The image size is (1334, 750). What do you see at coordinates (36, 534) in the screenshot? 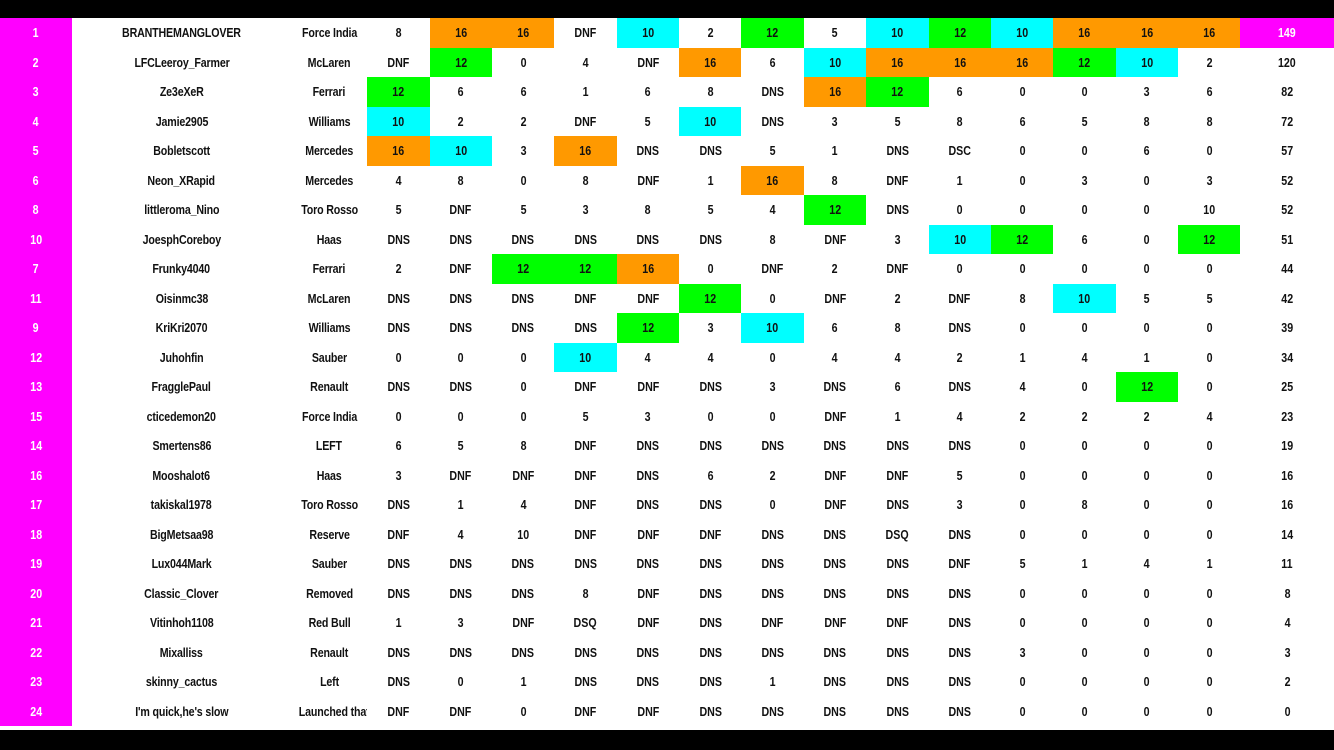
I see `position-cell: 18` at bounding box center [36, 534].